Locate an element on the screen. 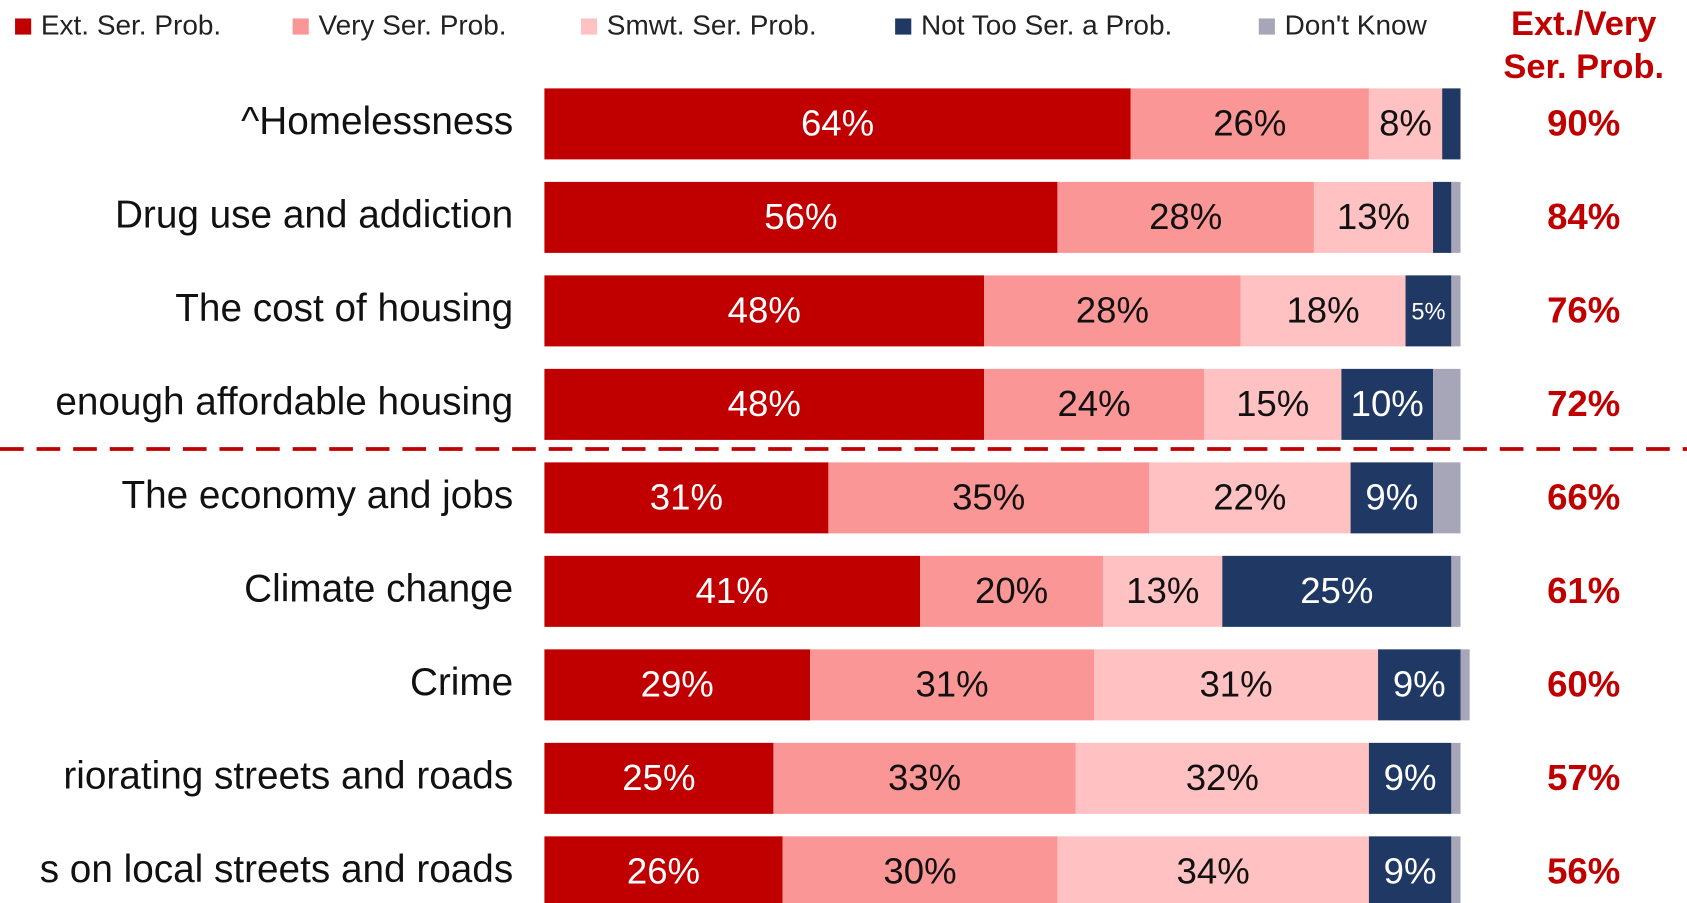  legend-label: Smwt. Ser. Prob. is located at coordinates (712, 24).